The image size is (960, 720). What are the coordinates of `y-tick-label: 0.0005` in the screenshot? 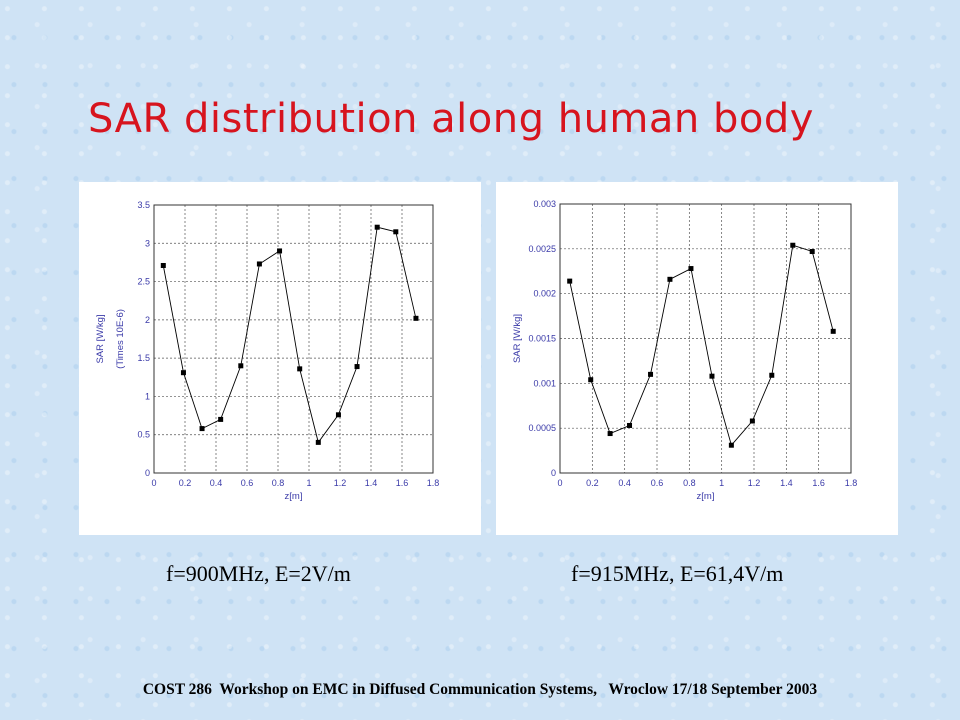 It's located at (542, 428).